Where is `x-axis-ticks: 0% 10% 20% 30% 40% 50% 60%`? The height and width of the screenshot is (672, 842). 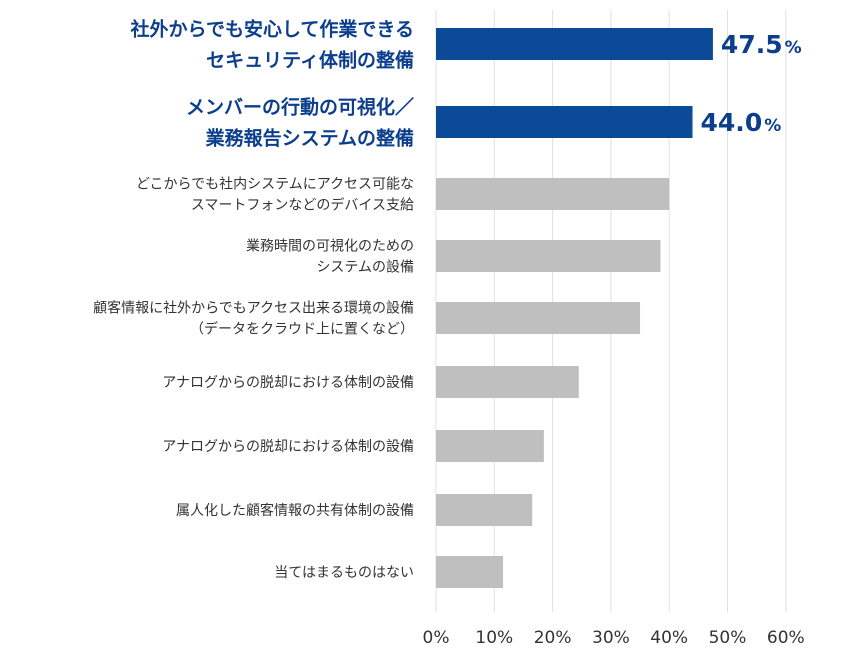
x-axis-ticks: 0% 10% 20% 30% 40% 50% 60% is located at coordinates (614, 638).